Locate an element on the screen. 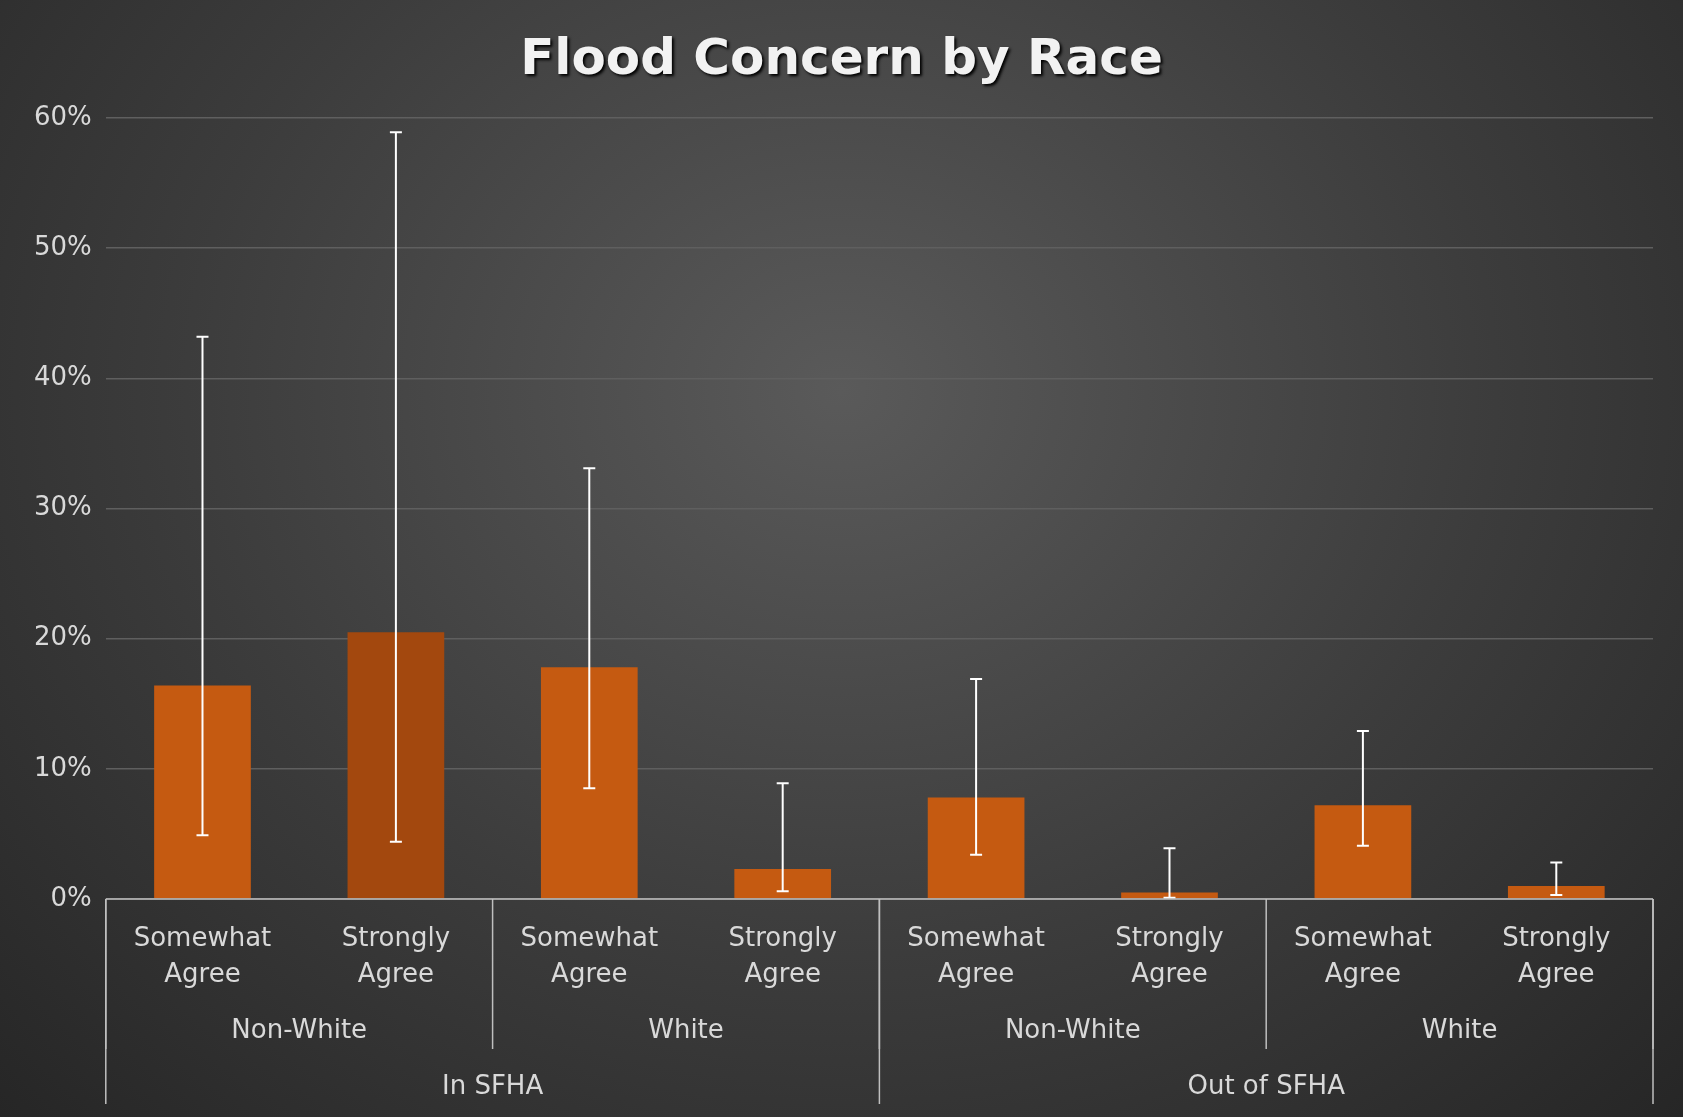  y-tick-label: 10% is located at coordinates (62, 766).